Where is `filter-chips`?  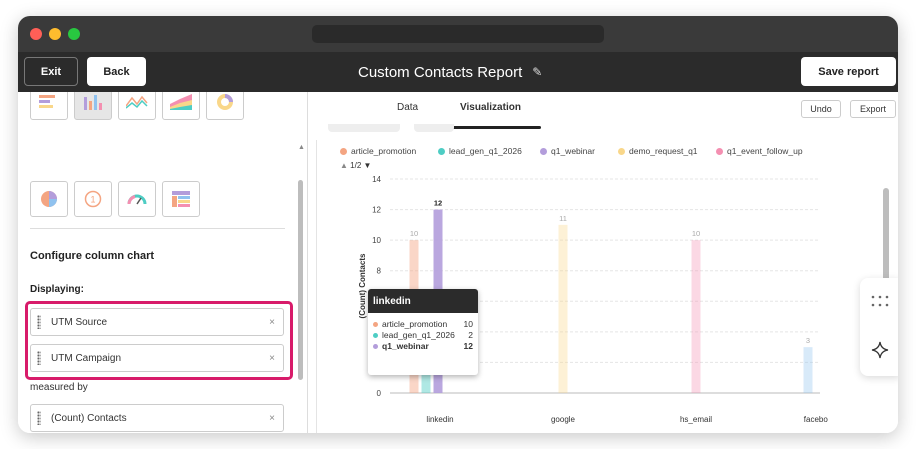 filter-chips is located at coordinates (391, 128).